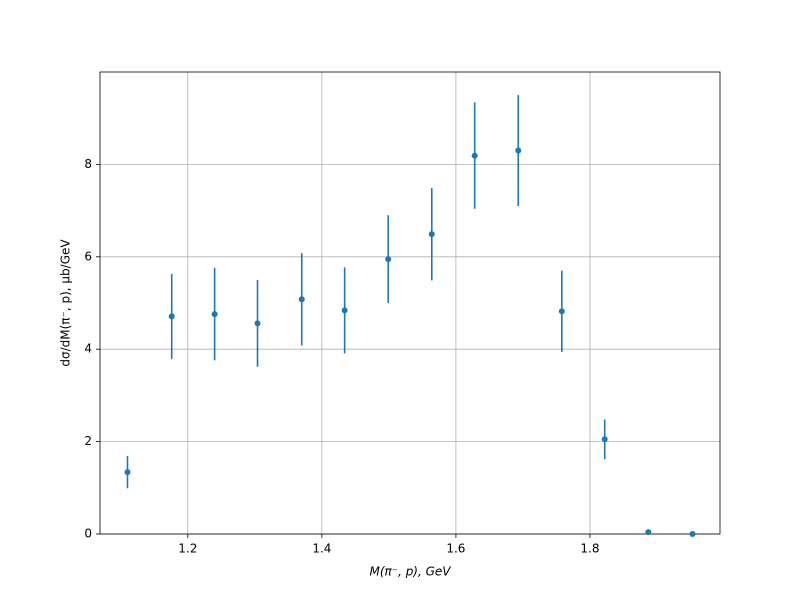 The width and height of the screenshot is (800, 600). Describe the element at coordinates (88, 349) in the screenshot. I see `y-tick-label: 4` at that location.